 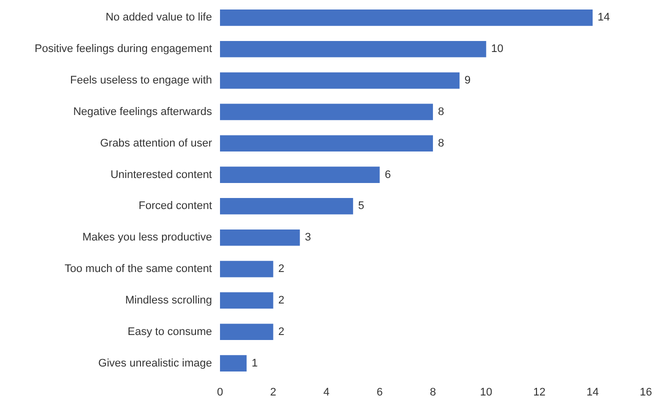 I want to click on x-tick-label: 14, so click(x=592, y=392).